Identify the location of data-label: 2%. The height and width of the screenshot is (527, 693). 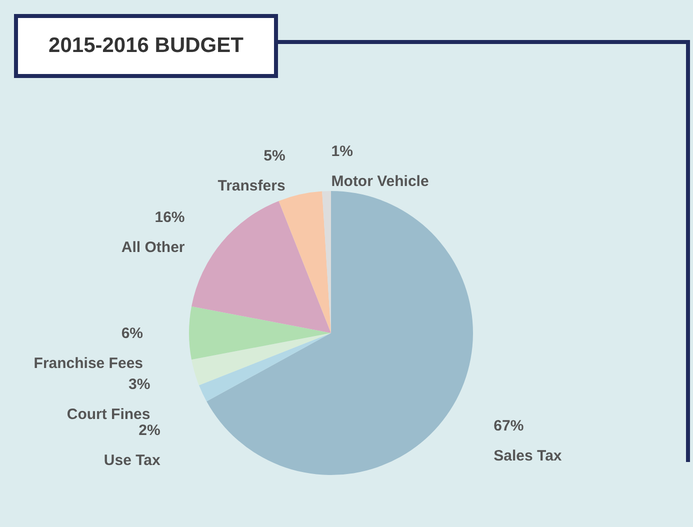
(149, 430).